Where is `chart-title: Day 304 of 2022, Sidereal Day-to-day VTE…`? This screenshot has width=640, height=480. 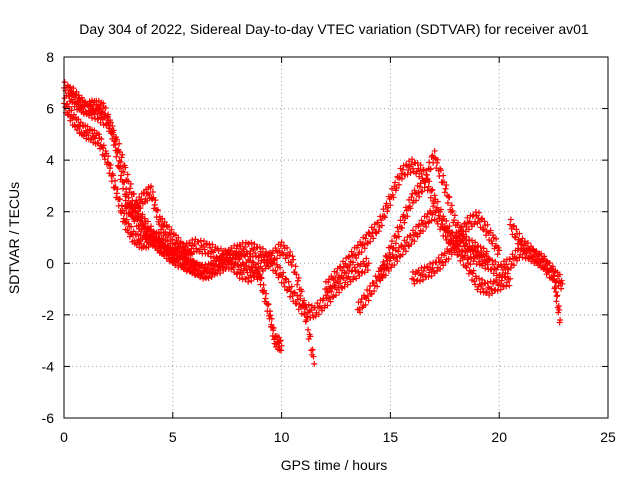 chart-title: Day 304 of 2022, Sidereal Day-to-day VTE… is located at coordinates (334, 29).